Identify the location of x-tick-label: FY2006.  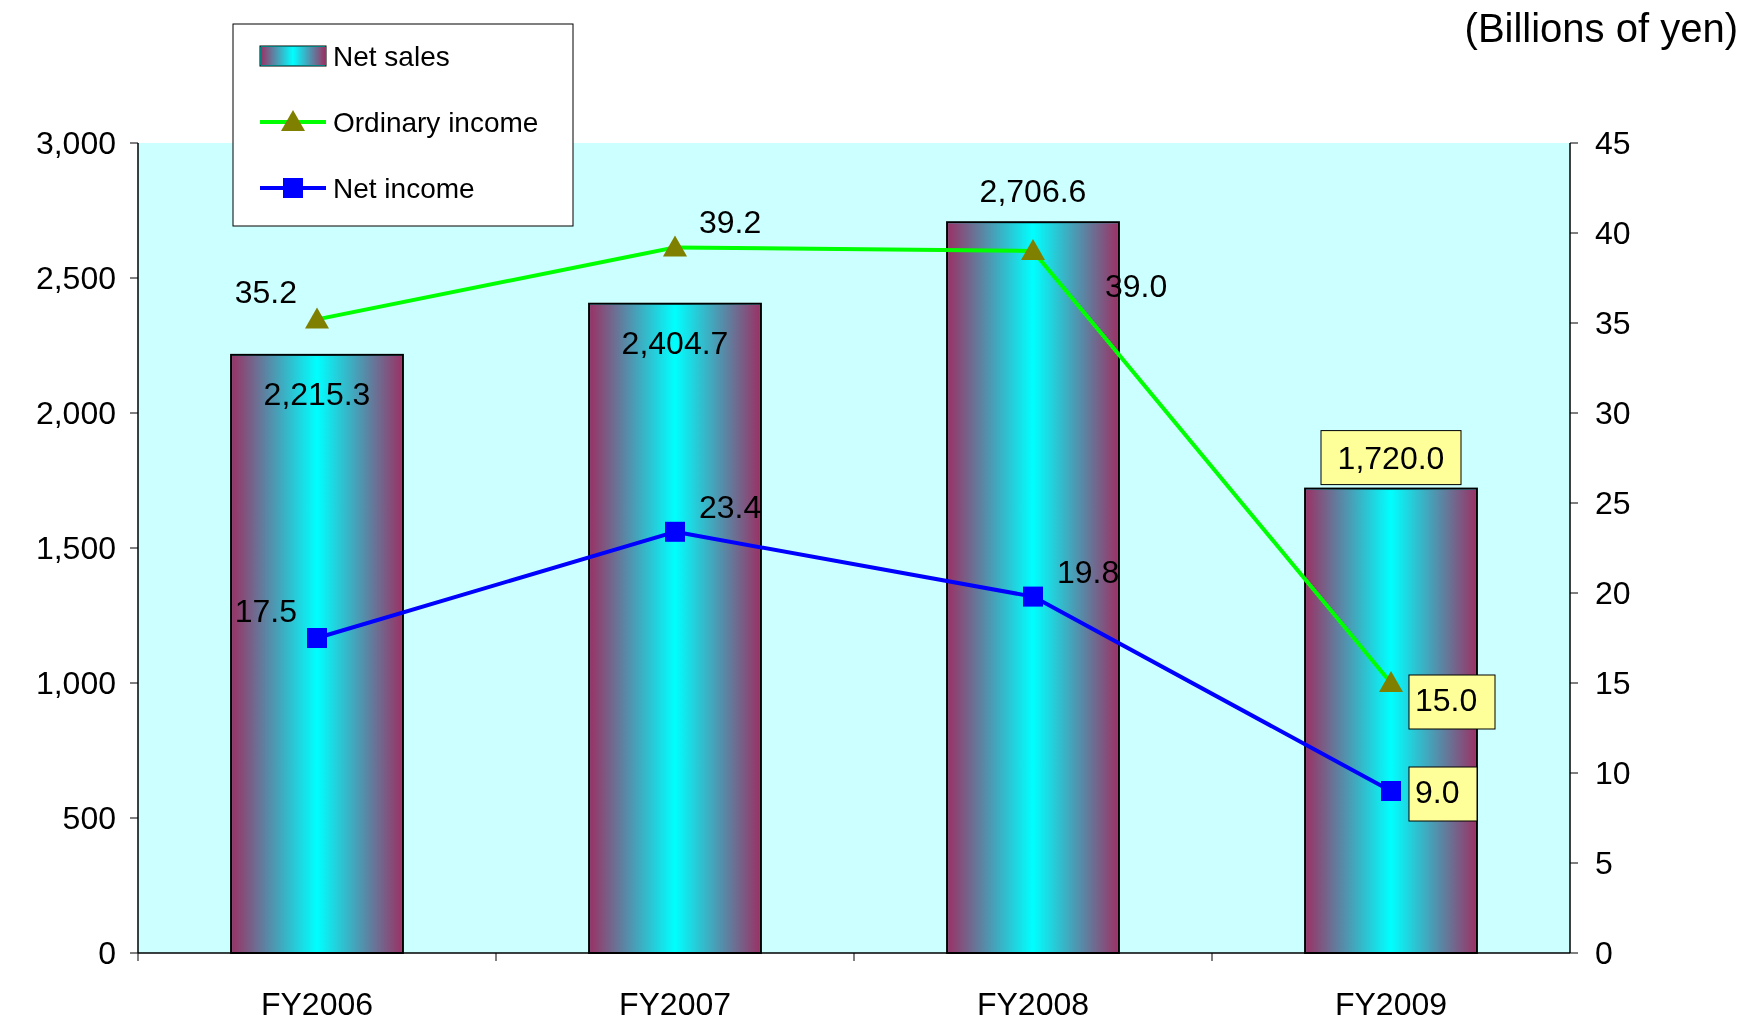
(317, 1004).